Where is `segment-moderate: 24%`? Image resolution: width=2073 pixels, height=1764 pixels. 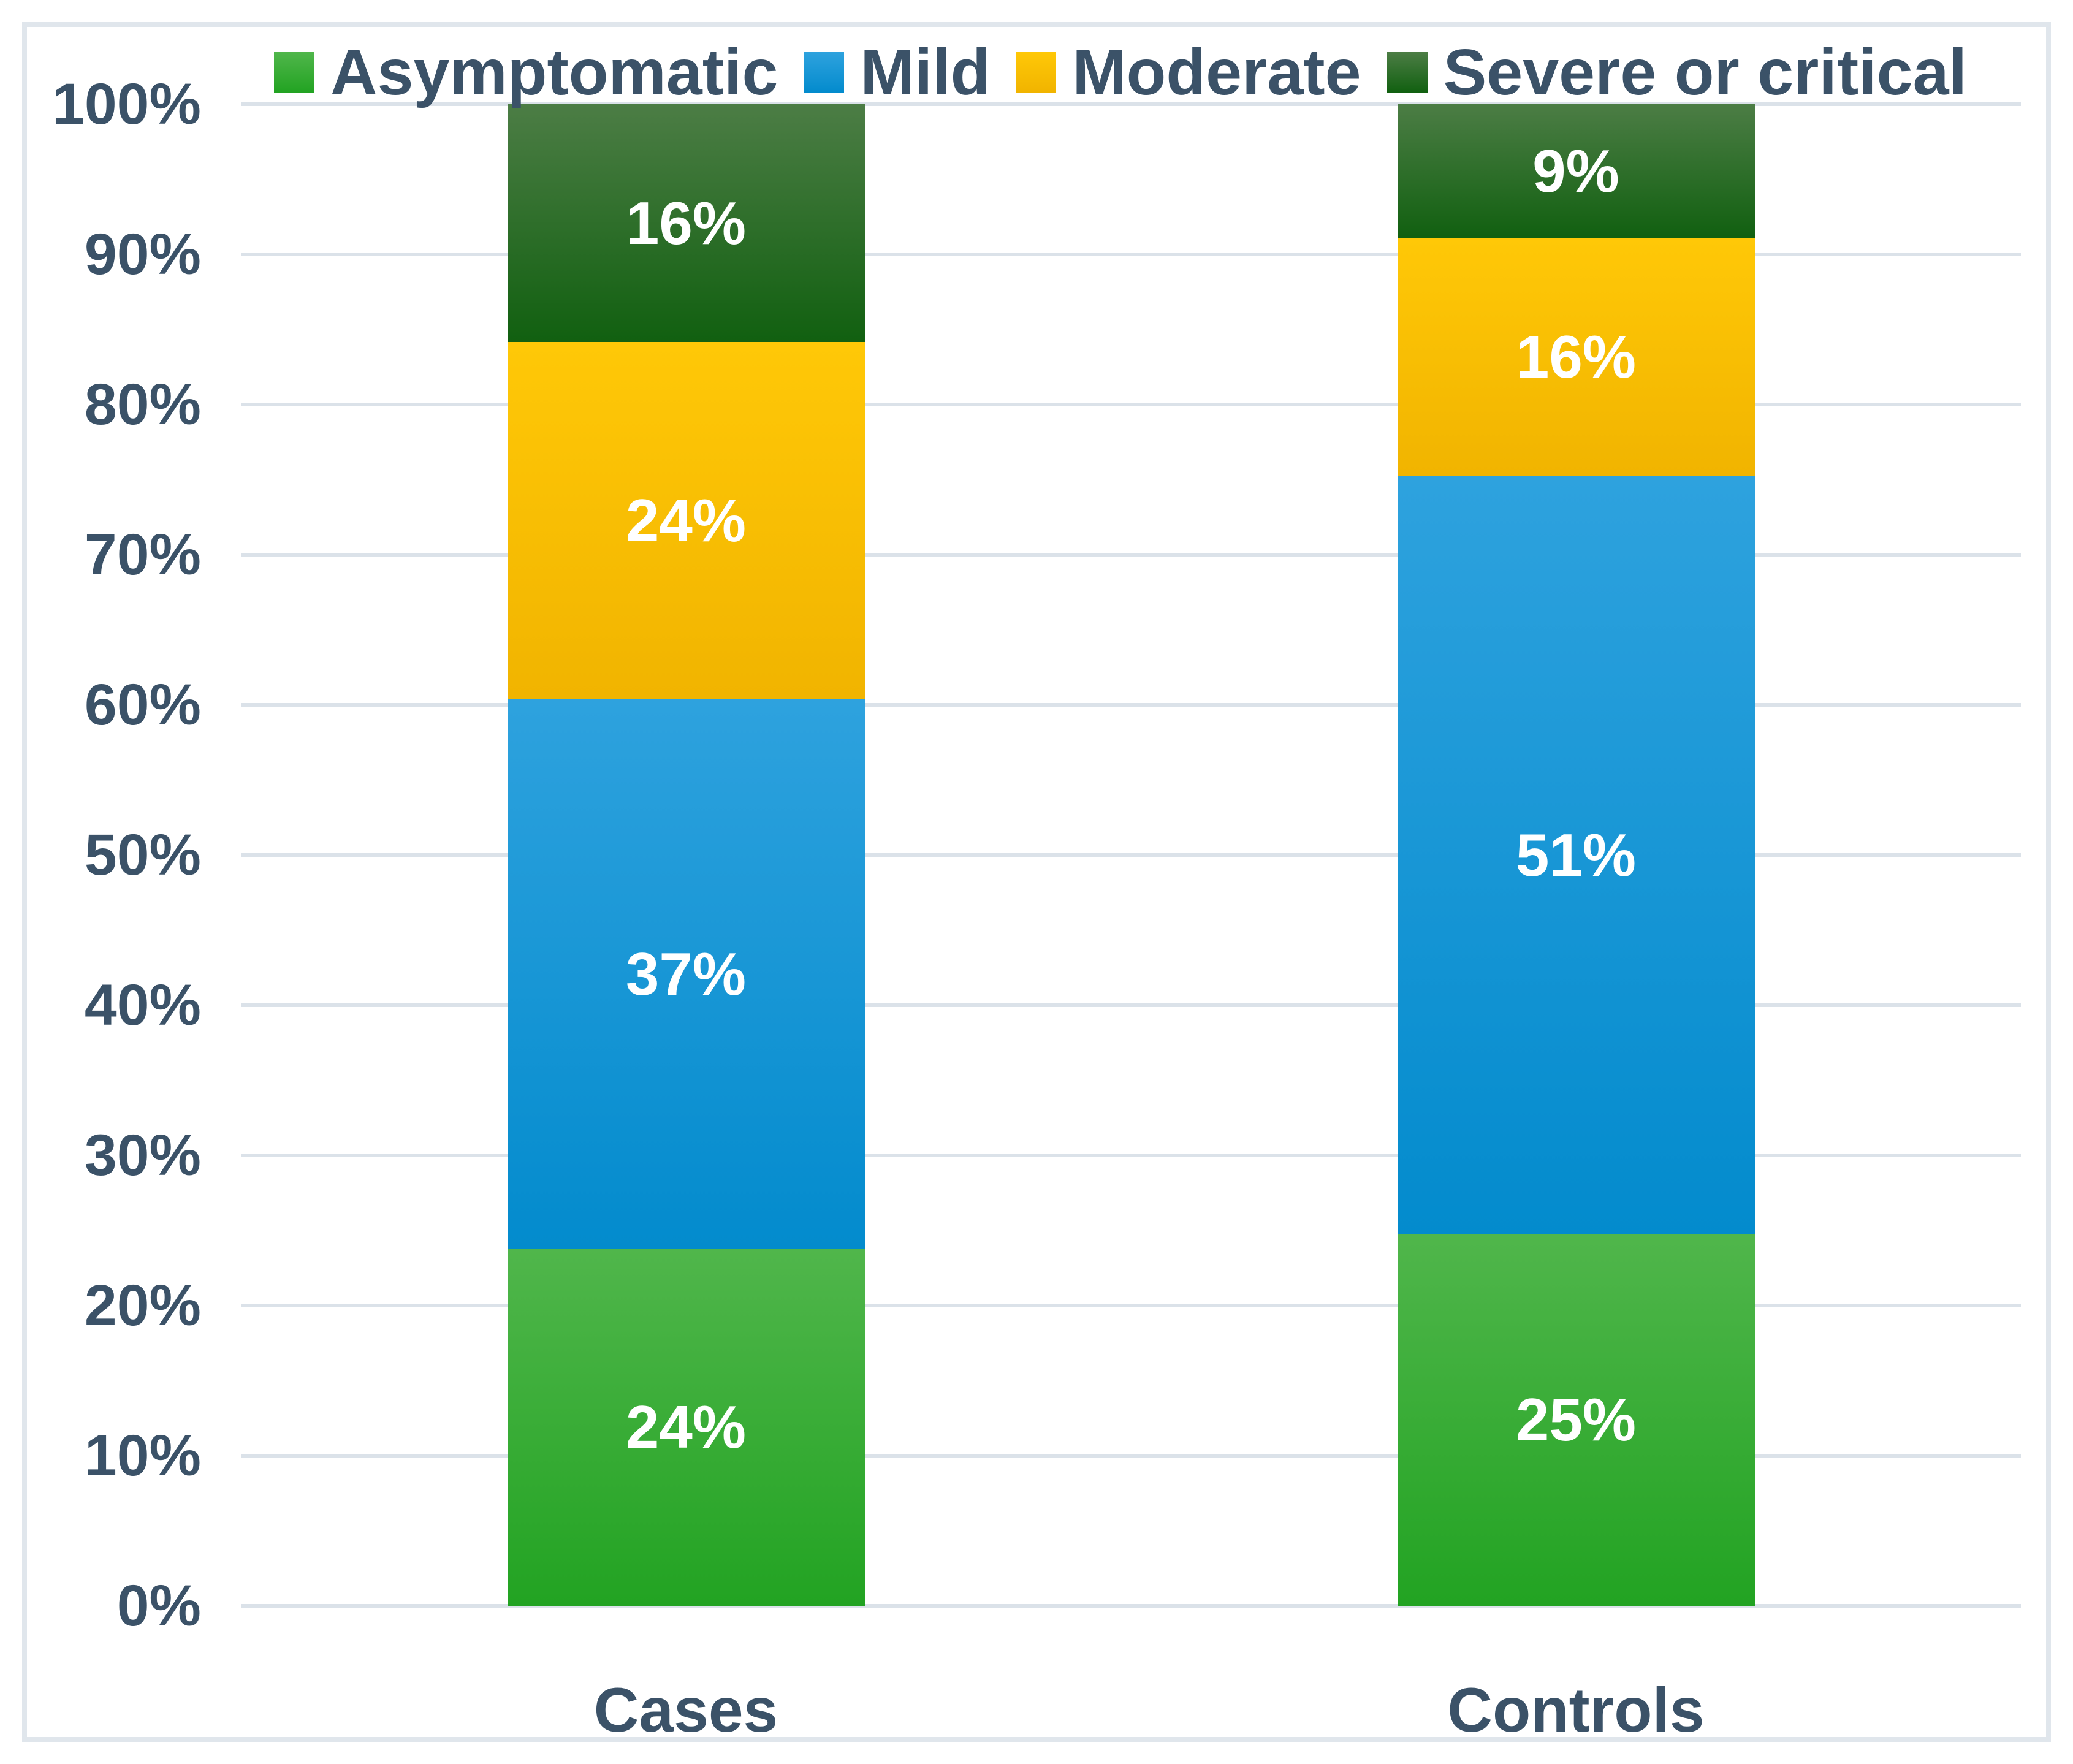 segment-moderate: 24% is located at coordinates (686, 520).